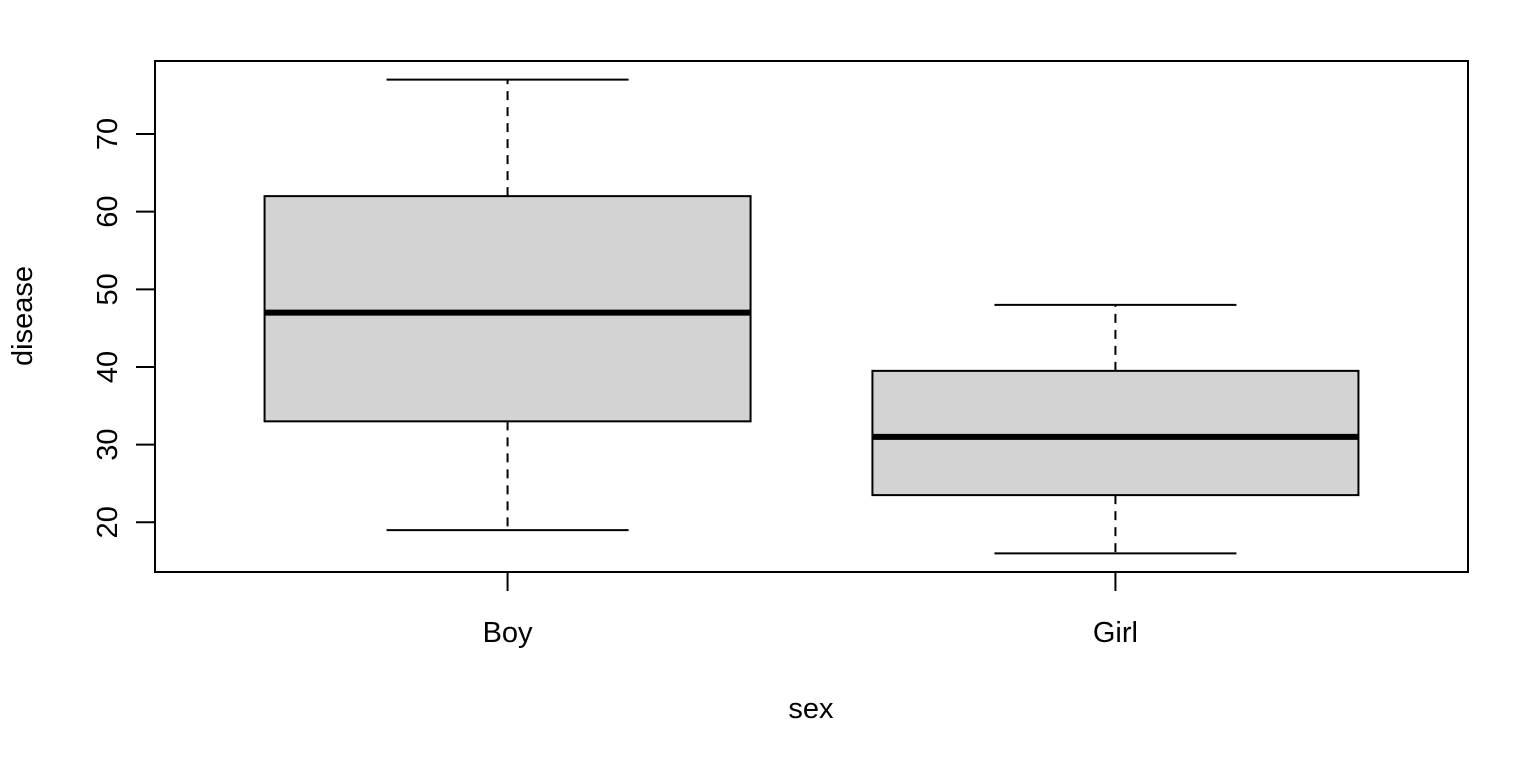  What do you see at coordinates (108, 522) in the screenshot?
I see `y-tick-label: 20` at bounding box center [108, 522].